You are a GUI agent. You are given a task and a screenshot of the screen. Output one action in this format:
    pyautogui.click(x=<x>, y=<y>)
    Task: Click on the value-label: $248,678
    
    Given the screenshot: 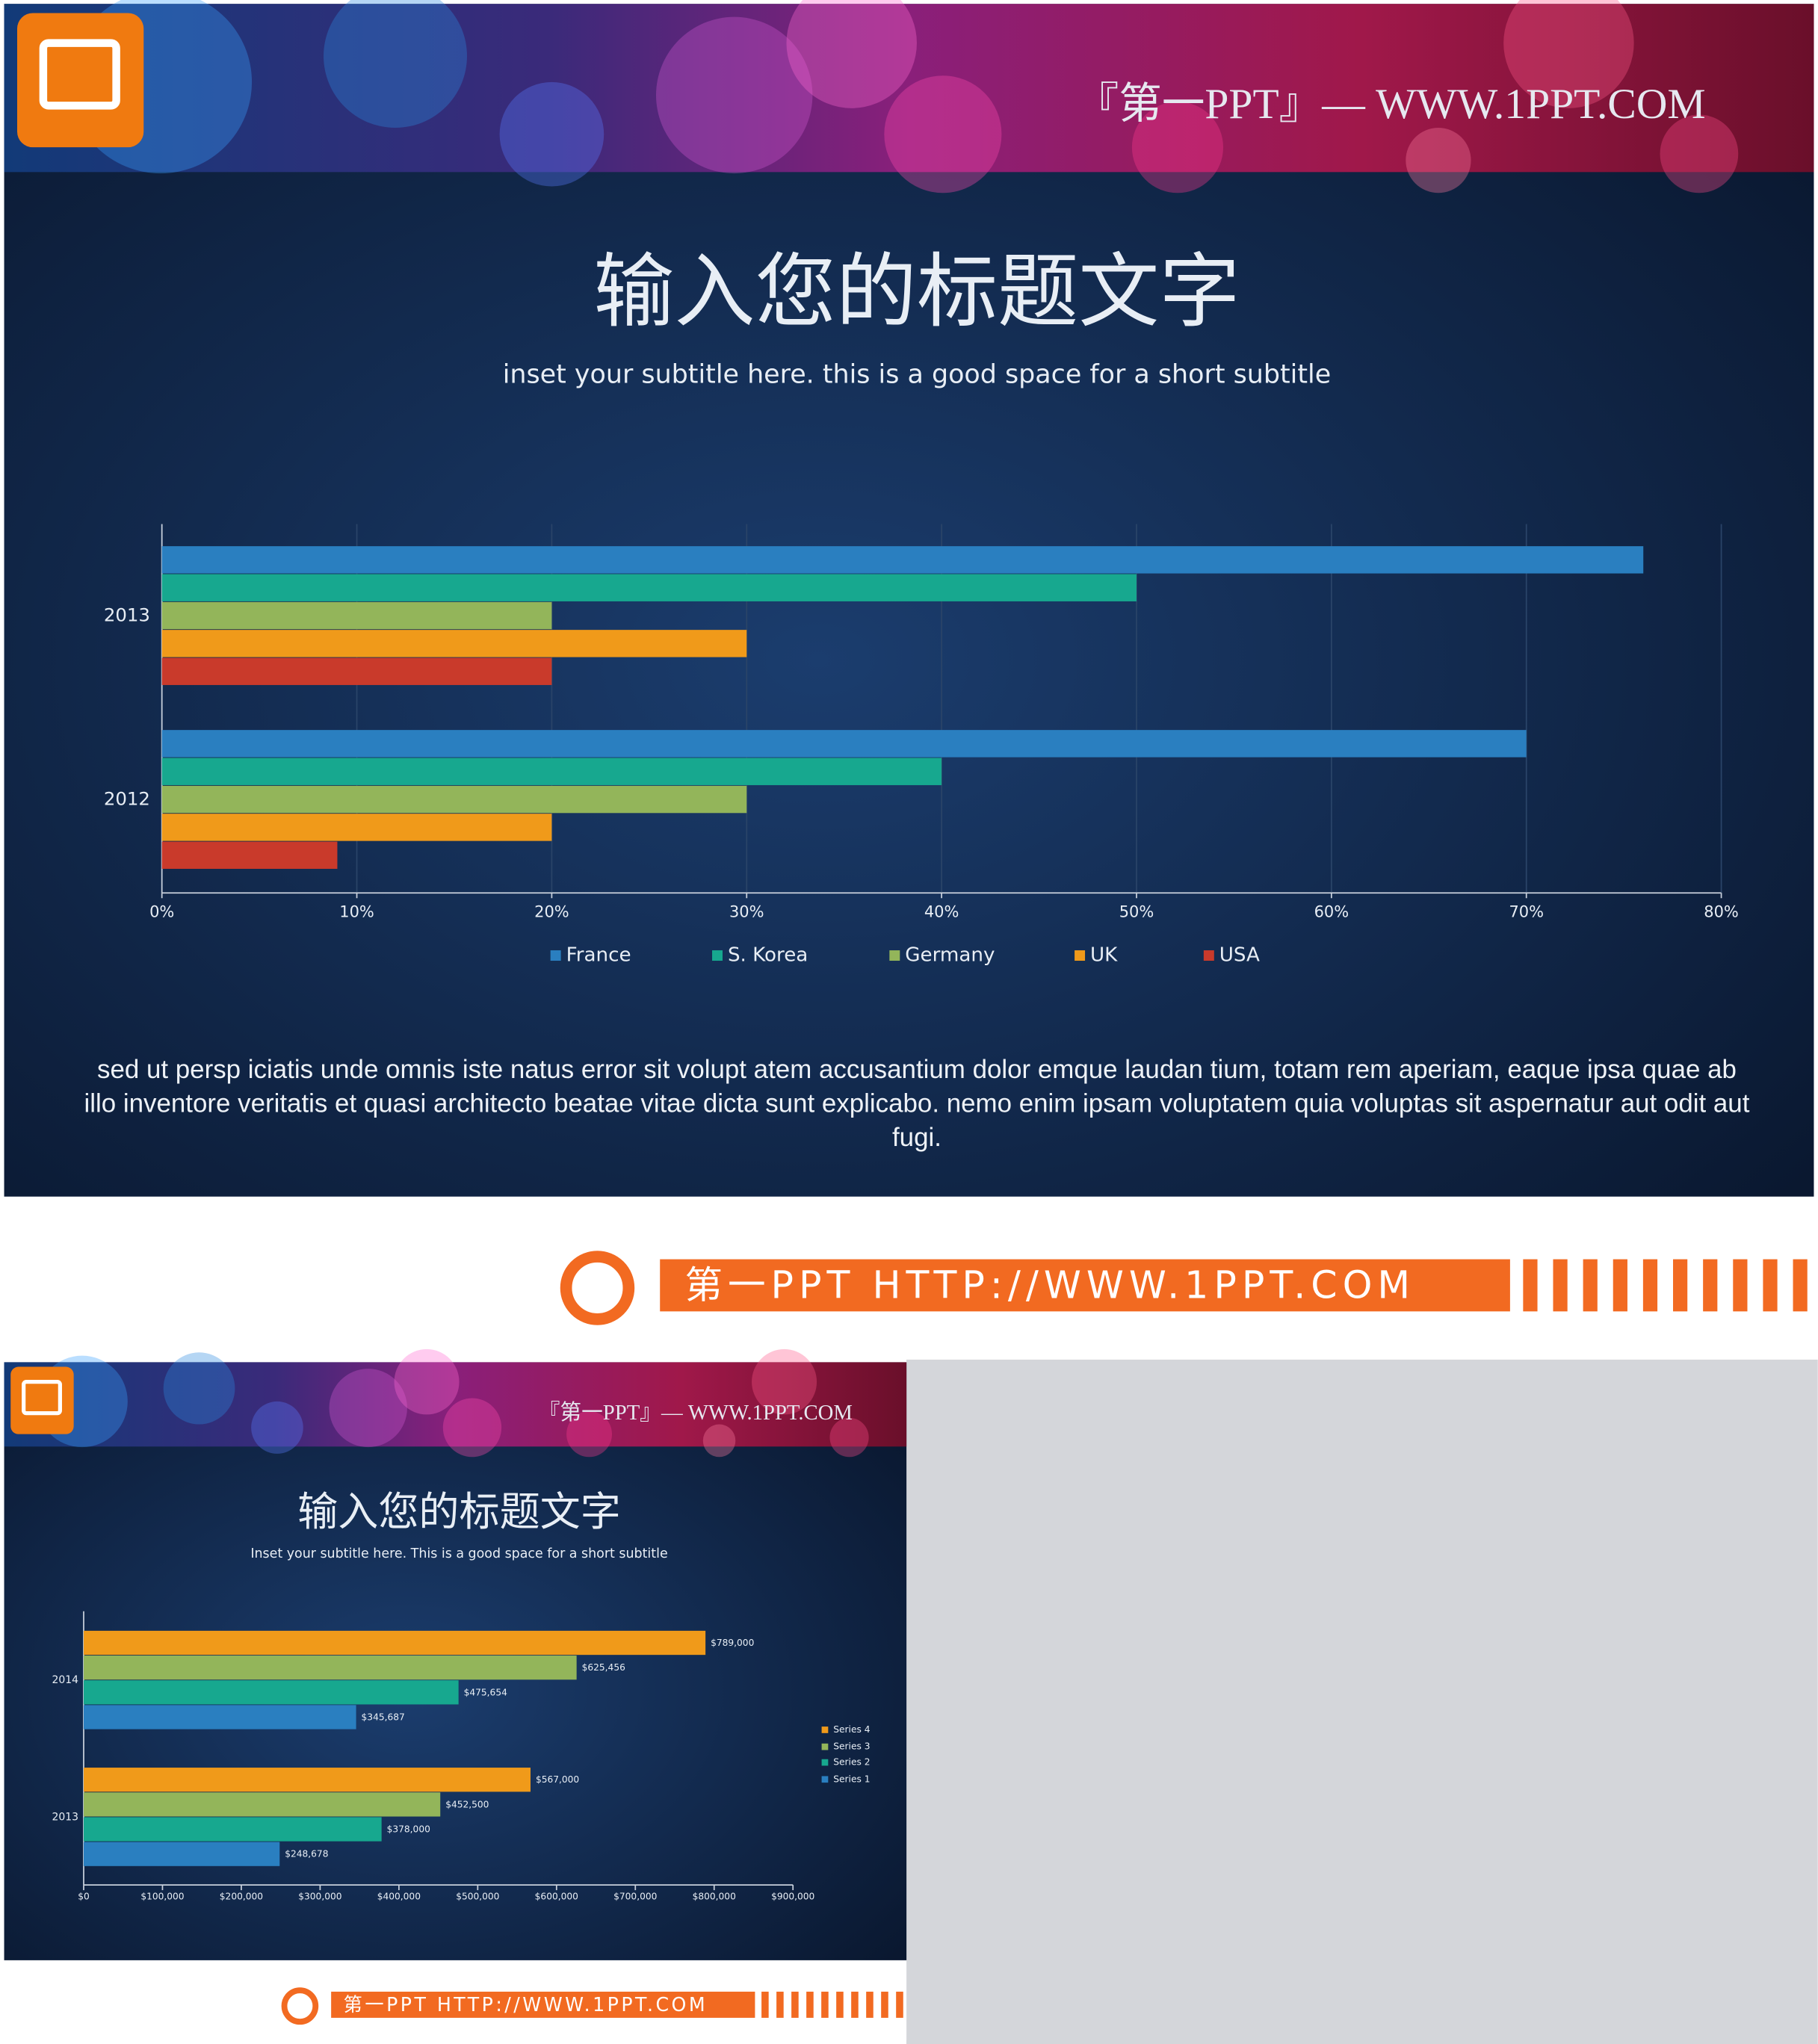 What is the action you would take?
    pyautogui.click(x=306, y=1854)
    